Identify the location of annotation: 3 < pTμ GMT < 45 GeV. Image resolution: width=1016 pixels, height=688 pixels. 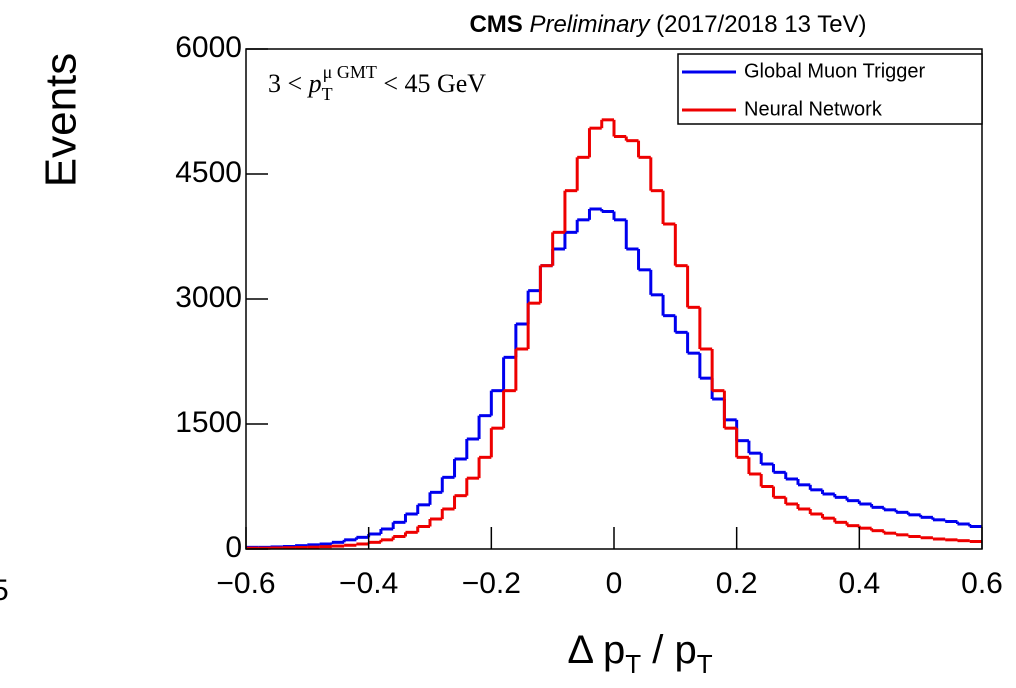
(377, 83).